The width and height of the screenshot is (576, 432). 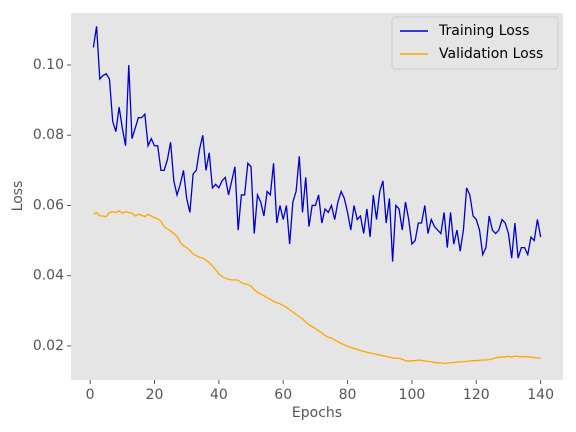 I want to click on legend-box, so click(x=475, y=43).